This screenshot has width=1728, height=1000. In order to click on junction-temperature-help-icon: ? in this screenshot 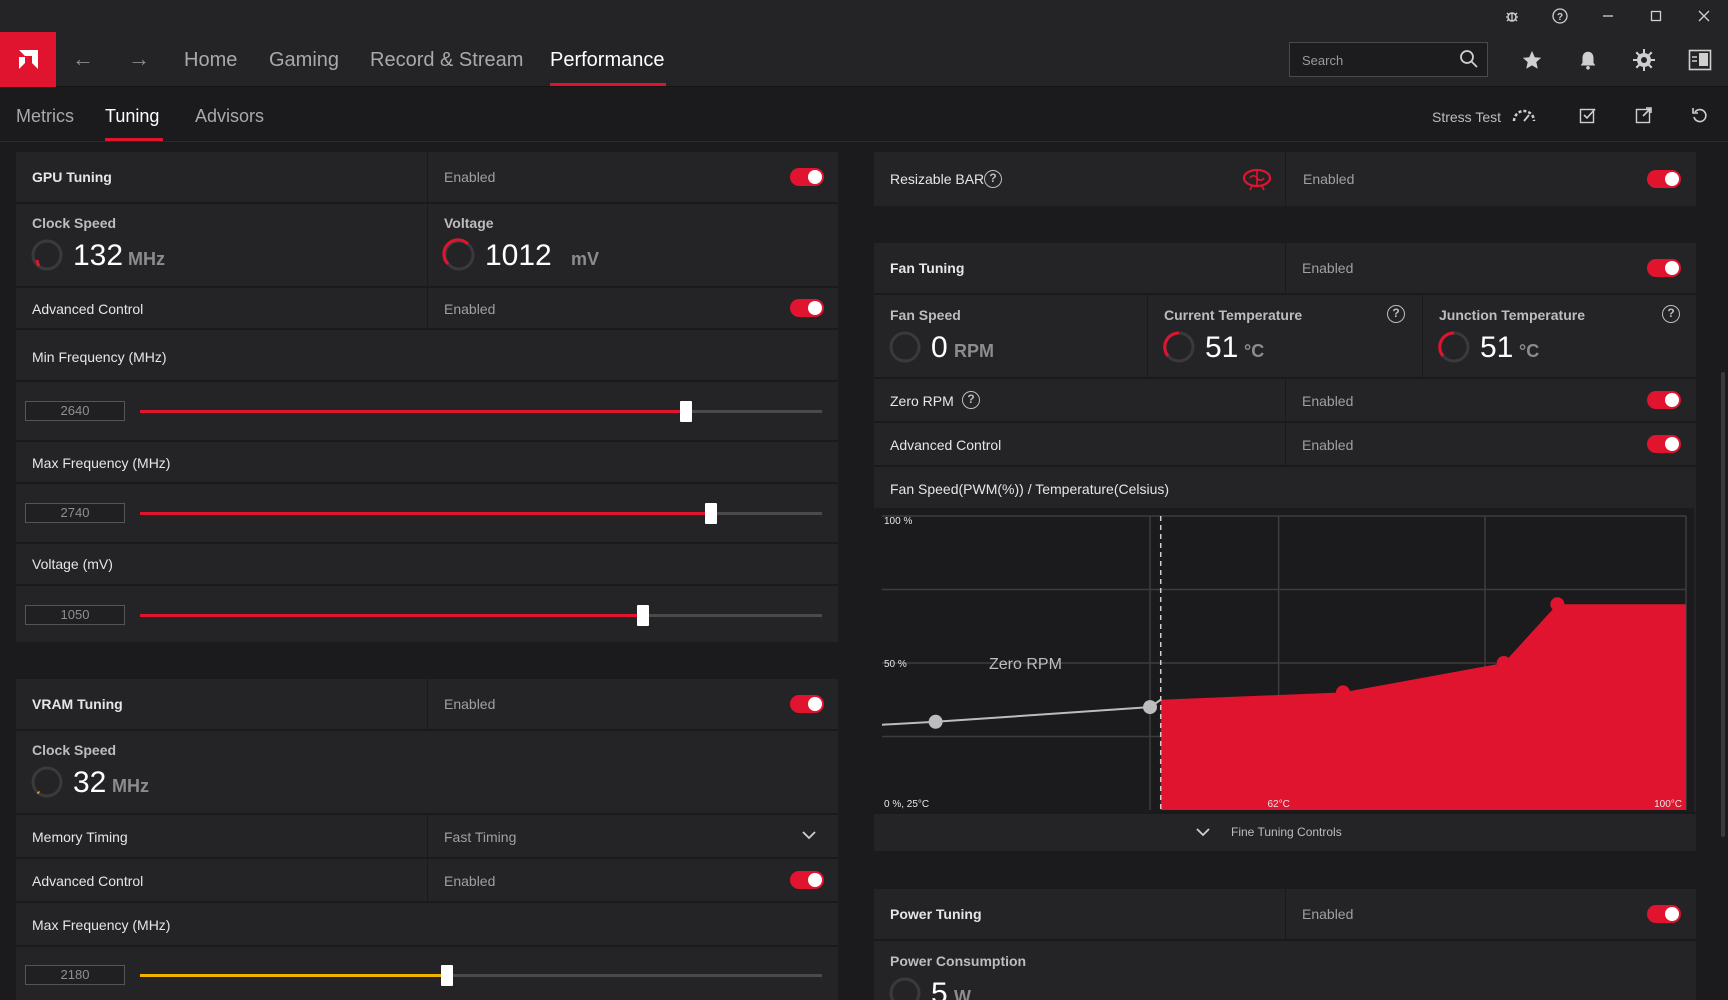, I will do `click(1671, 314)`.